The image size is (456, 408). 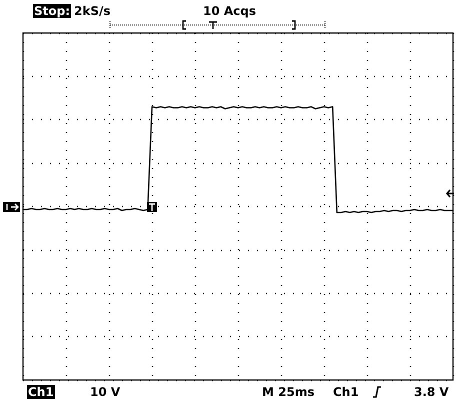 What do you see at coordinates (431, 392) in the screenshot?
I see `text: 3.8 V` at bounding box center [431, 392].